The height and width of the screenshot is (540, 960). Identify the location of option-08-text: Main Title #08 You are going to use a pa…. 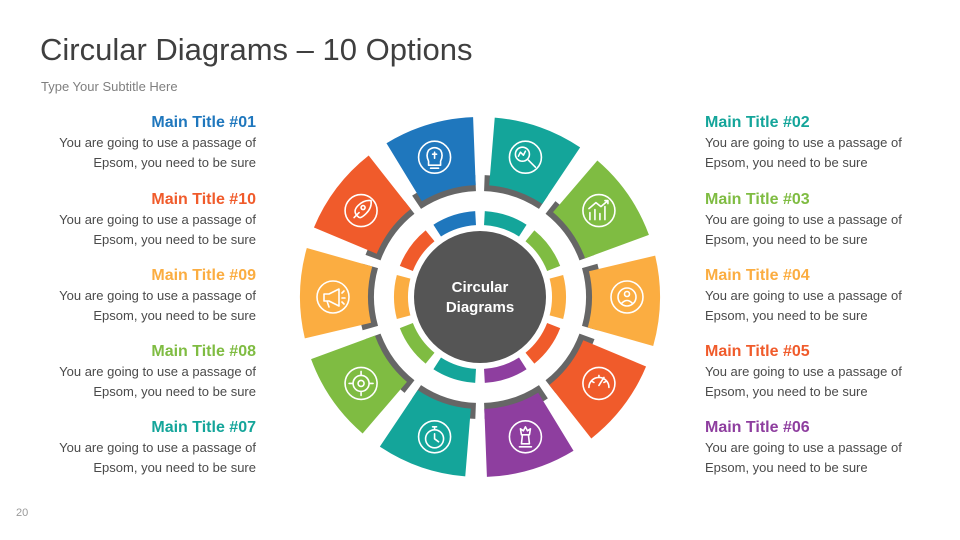
(151, 372).